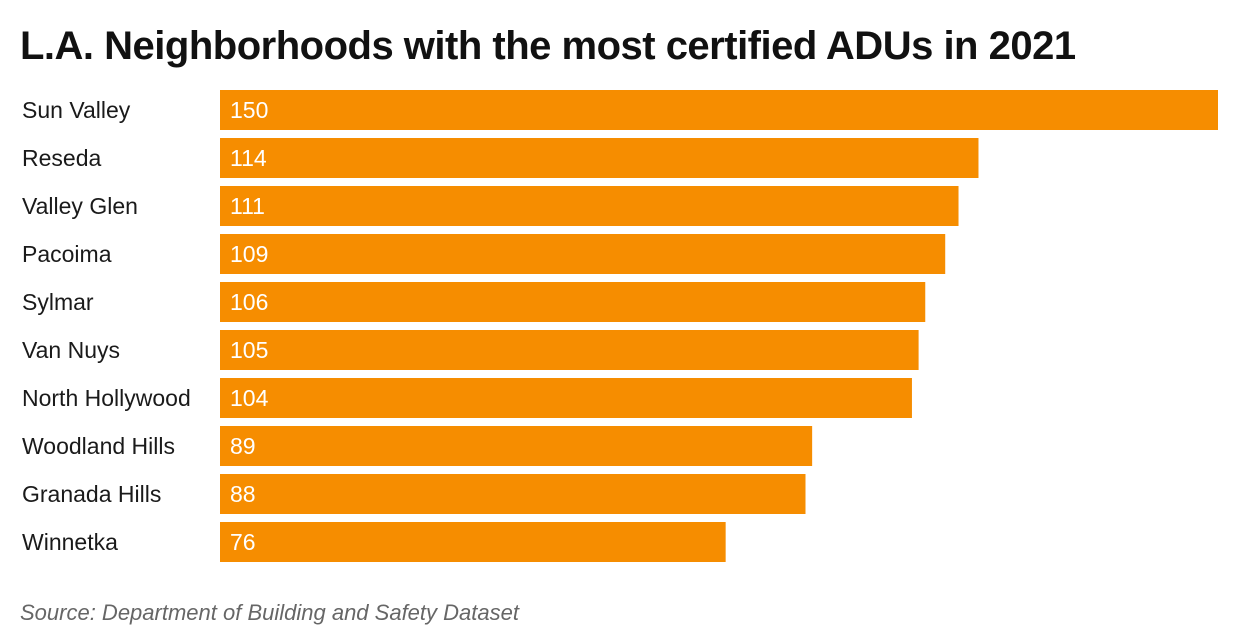 The image size is (1240, 644). Describe the element at coordinates (98, 446) in the screenshot. I see `category-label: Woodland Hills` at that location.